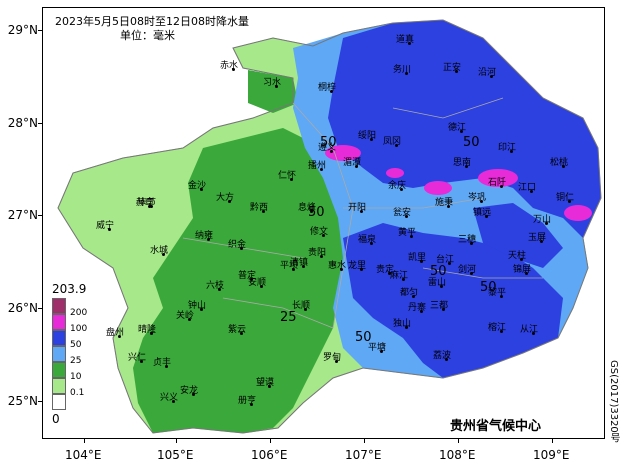 Image resolution: width=624 pixels, height=465 pixels. What do you see at coordinates (175, 455) in the screenshot?
I see `lon-label-105: 105°E` at bounding box center [175, 455].